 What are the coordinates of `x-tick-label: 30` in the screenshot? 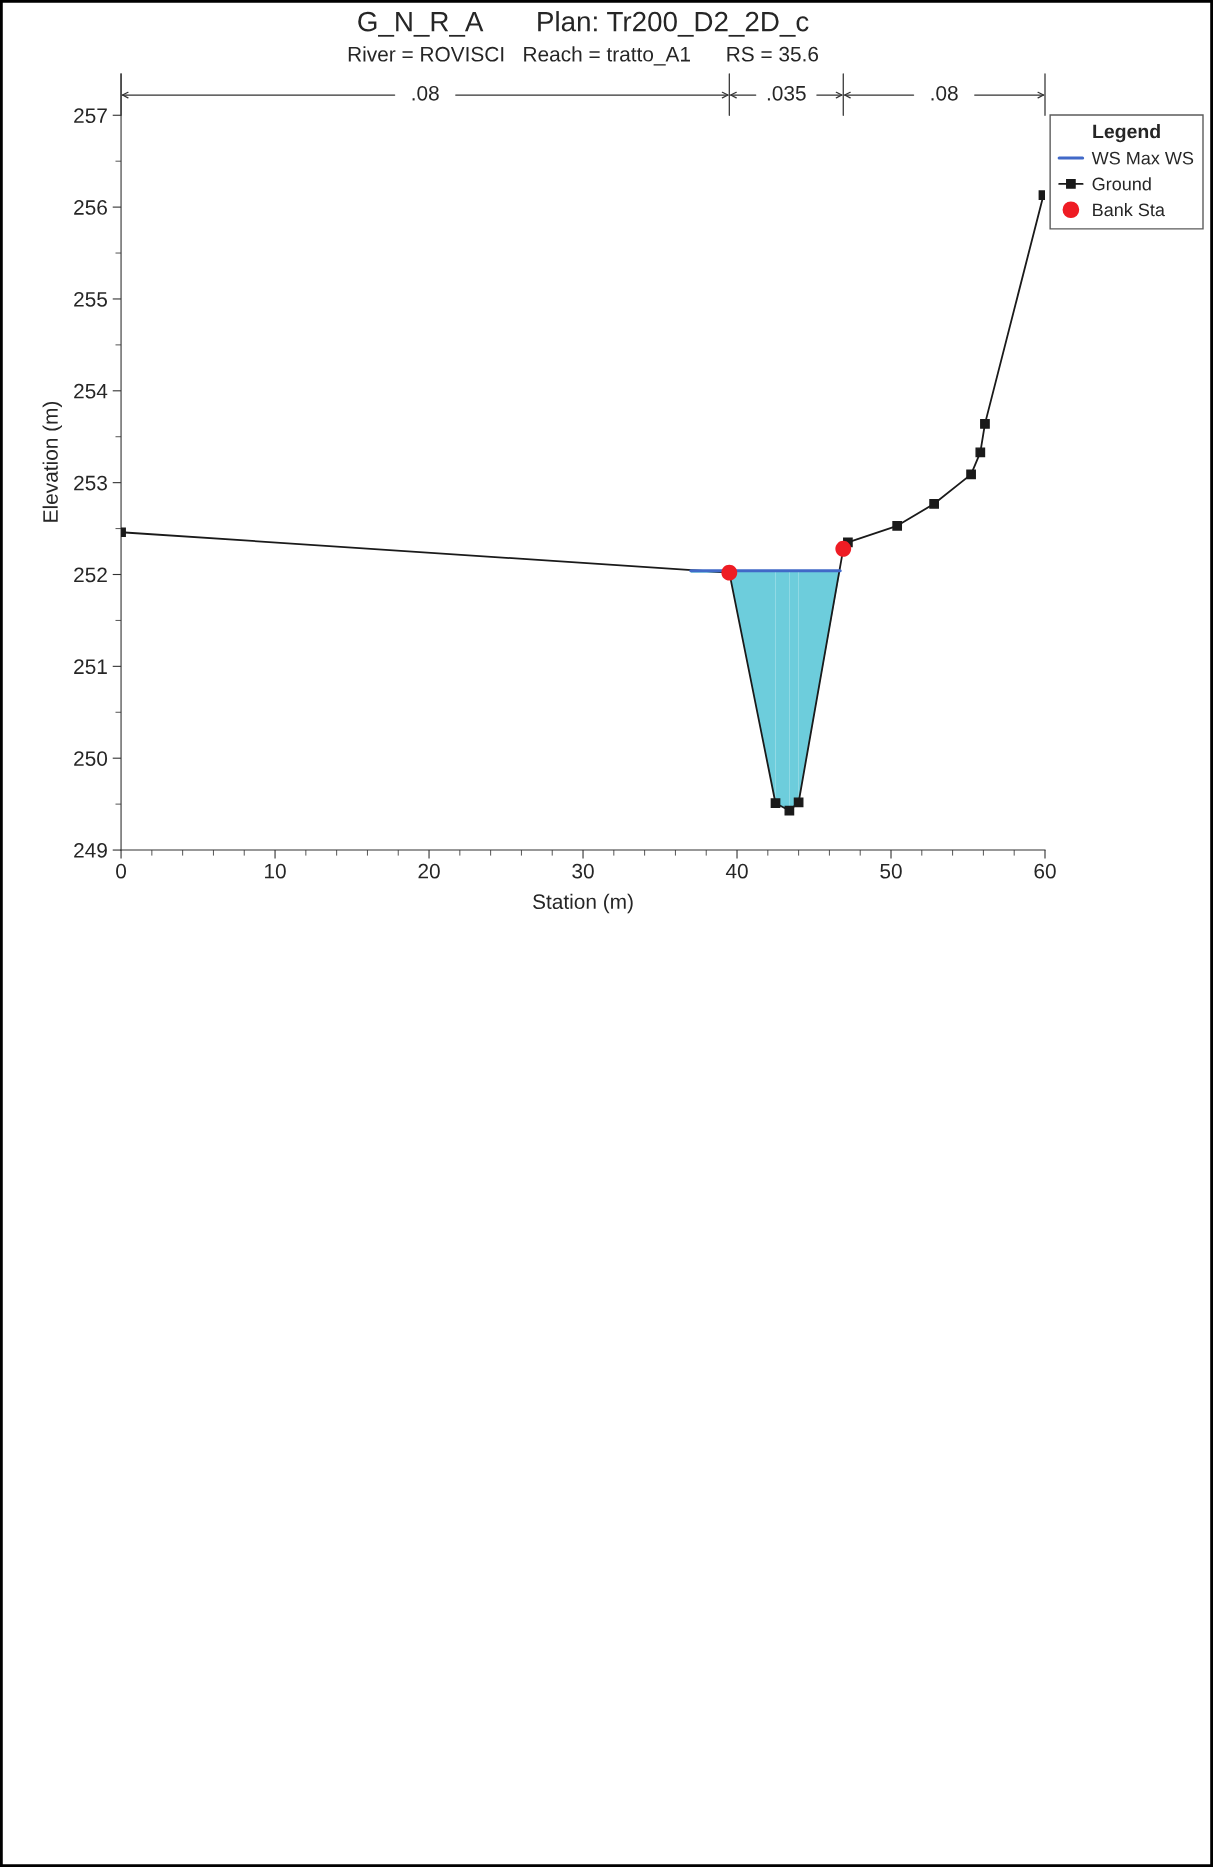 It's located at (583, 871).